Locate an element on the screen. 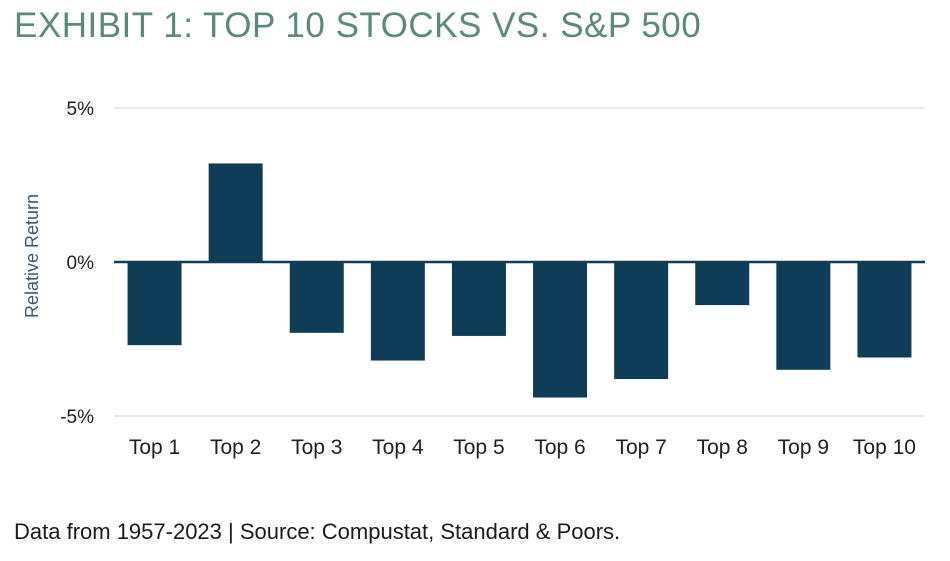 The height and width of the screenshot is (561, 950). y-tick-label: 0% is located at coordinates (81, 263).